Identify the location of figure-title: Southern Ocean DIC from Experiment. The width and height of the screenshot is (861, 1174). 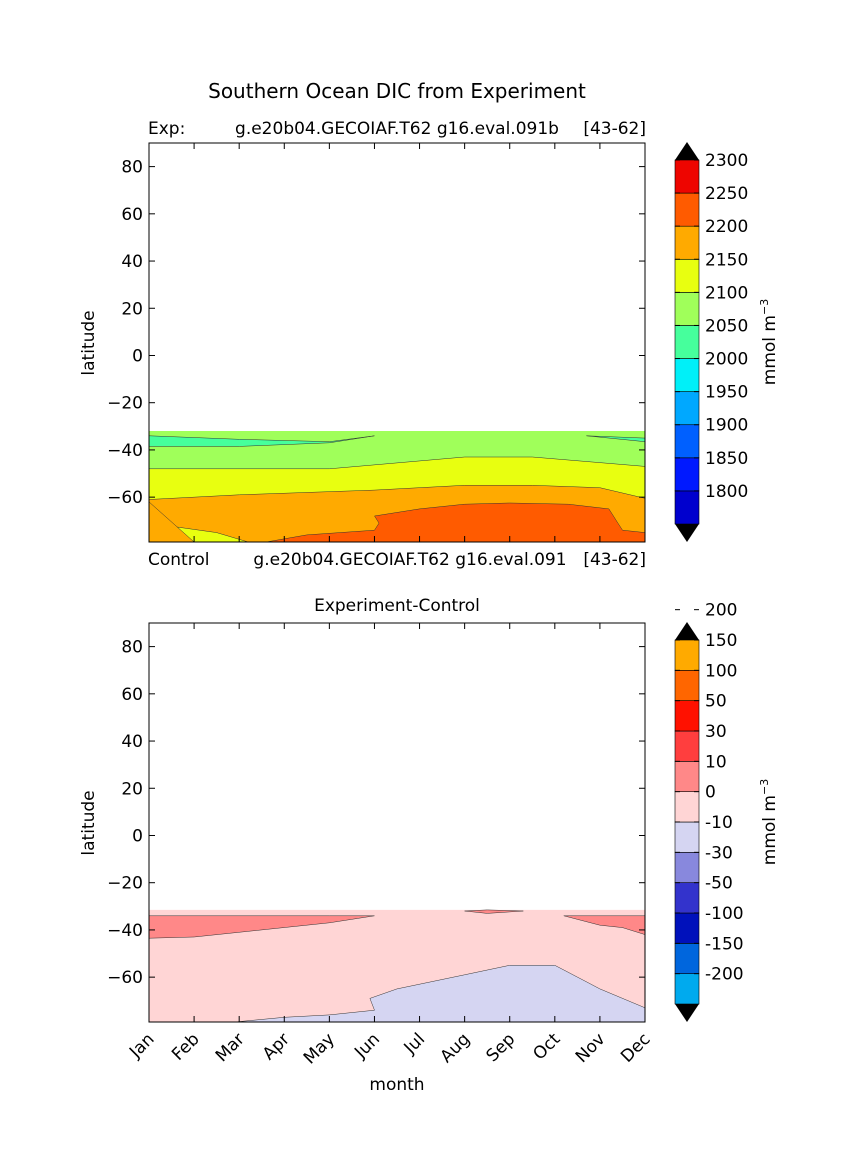
(397, 91).